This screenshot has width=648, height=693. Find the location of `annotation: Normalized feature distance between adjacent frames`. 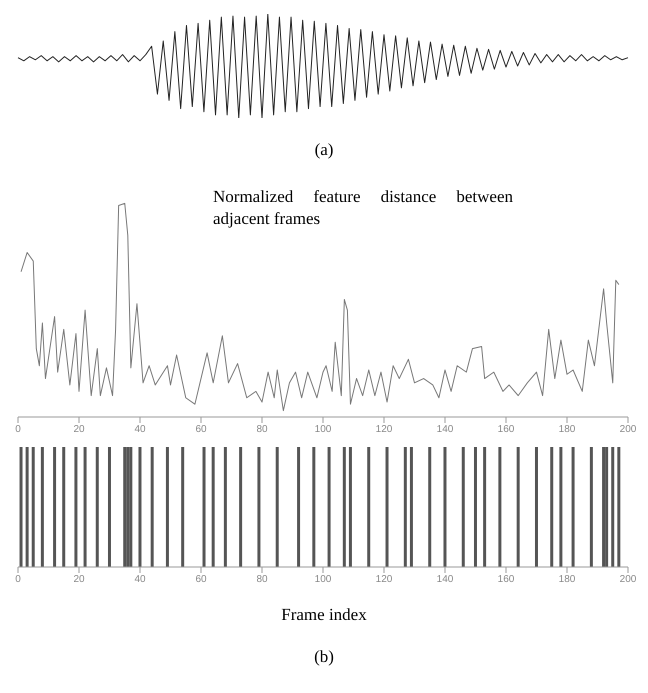

annotation: Normalized feature distance between adjacent frames is located at coordinates (363, 208).